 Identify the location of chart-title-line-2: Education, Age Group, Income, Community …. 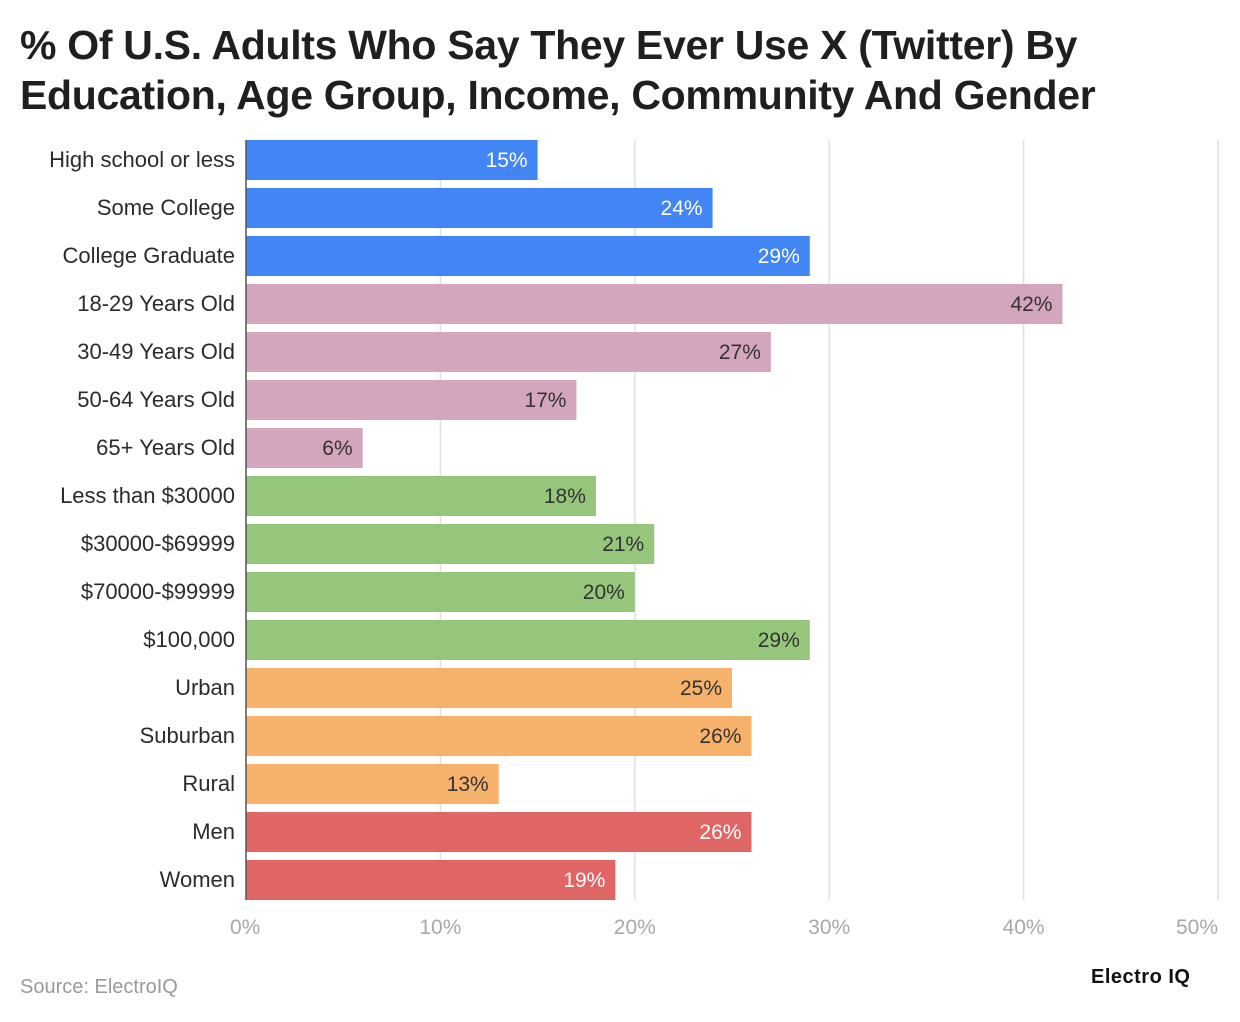
(558, 95).